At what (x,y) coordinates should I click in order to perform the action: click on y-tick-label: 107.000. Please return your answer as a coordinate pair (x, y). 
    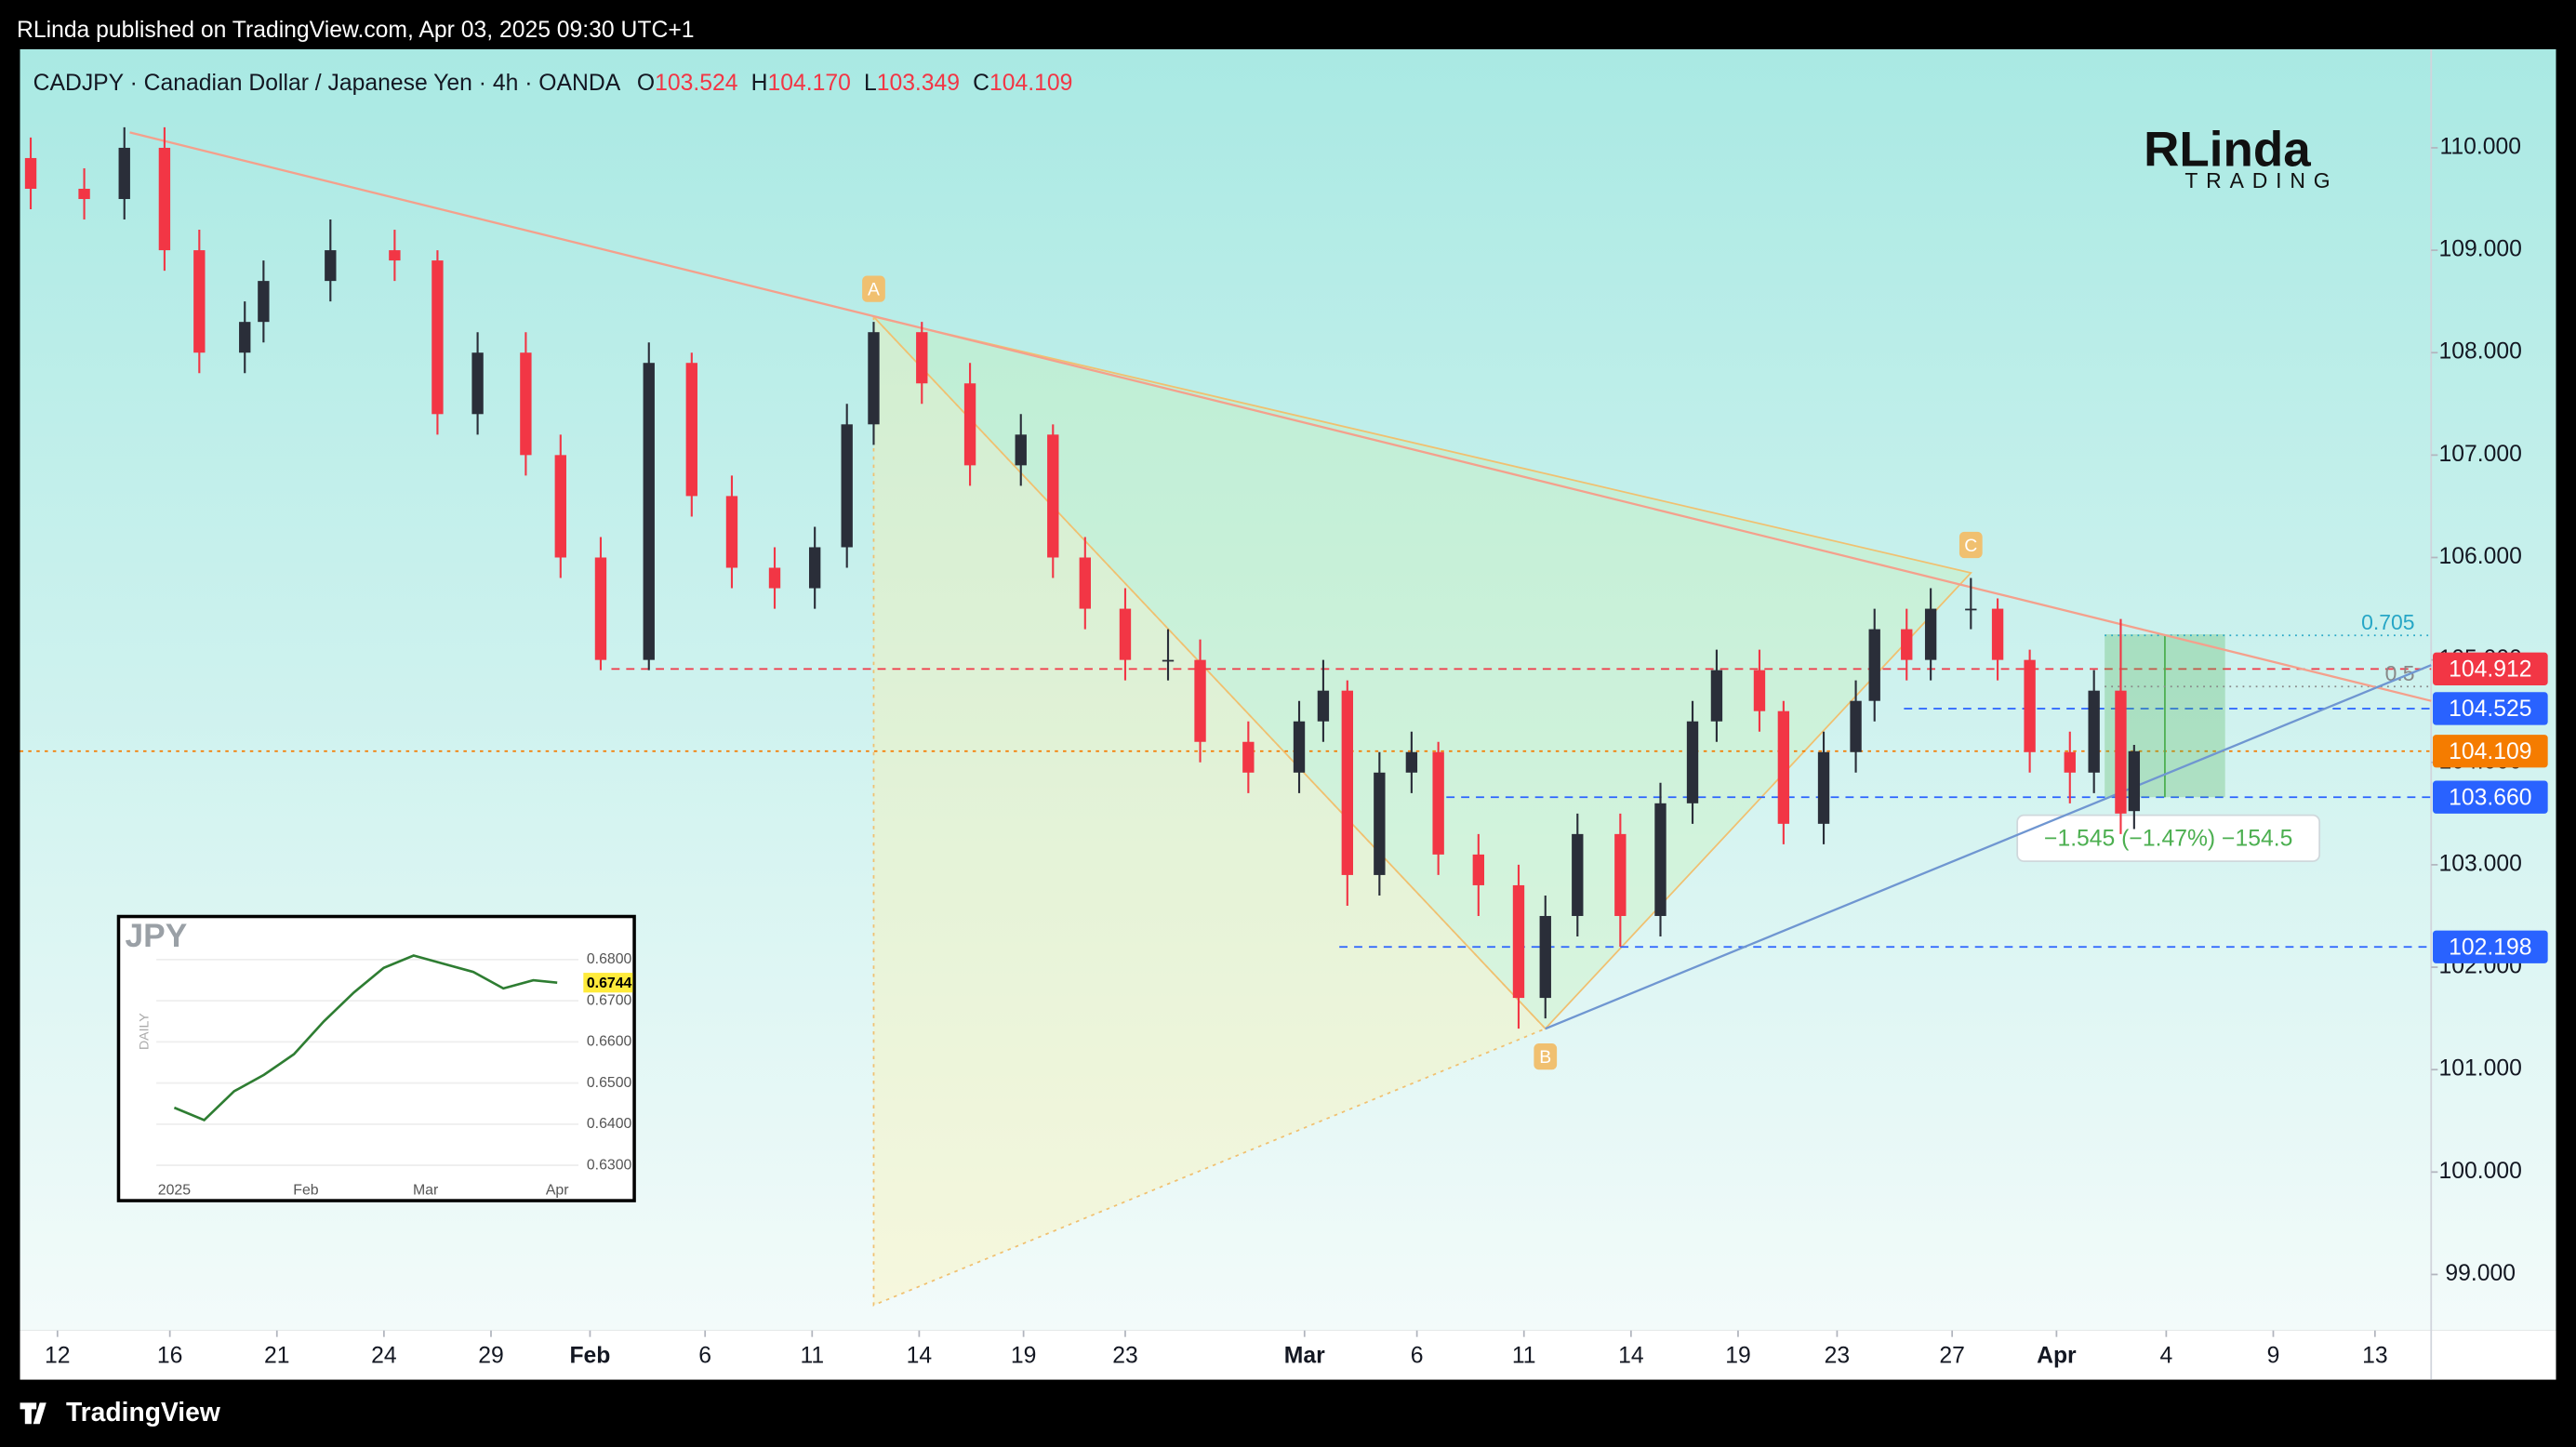
    Looking at the image, I should click on (2480, 455).